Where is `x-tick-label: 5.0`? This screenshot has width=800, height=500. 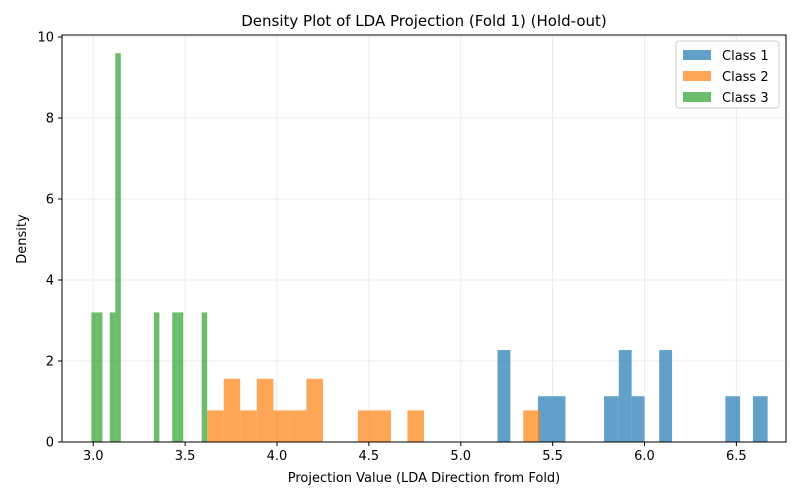 x-tick-label: 5.0 is located at coordinates (460, 456).